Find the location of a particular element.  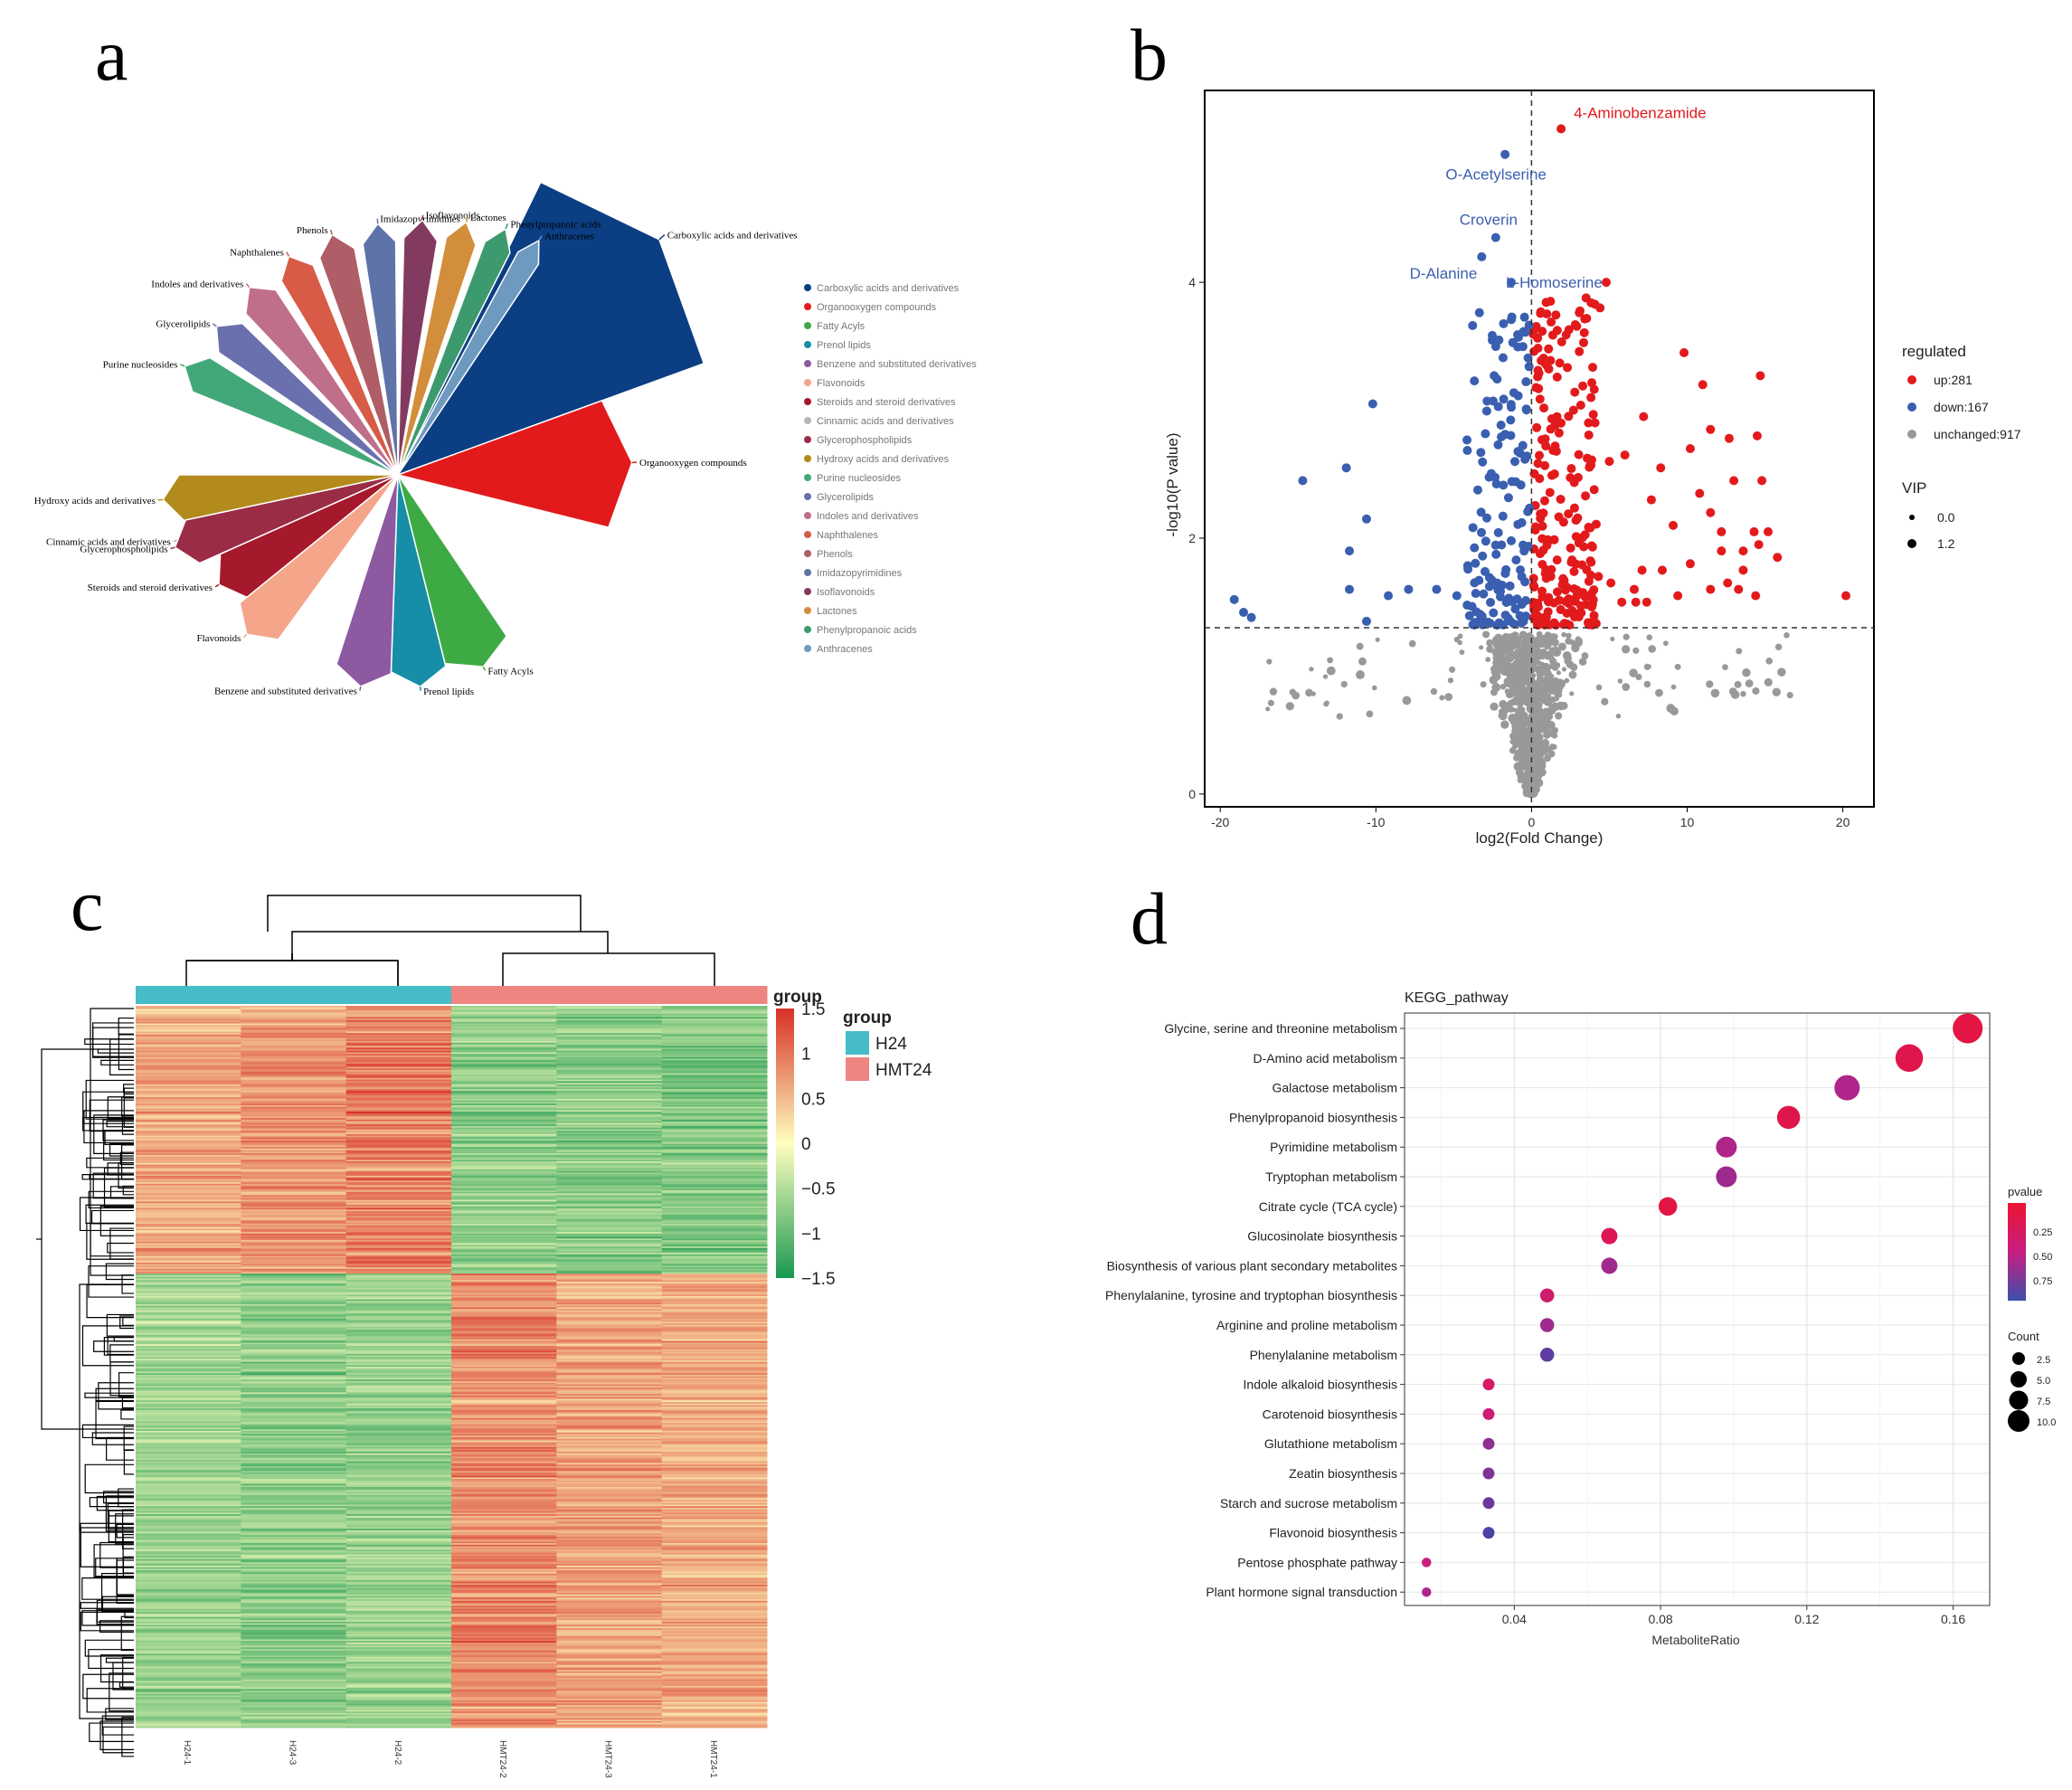

annotation-l-homoserine: L-Homoserine is located at coordinates (1555, 282).